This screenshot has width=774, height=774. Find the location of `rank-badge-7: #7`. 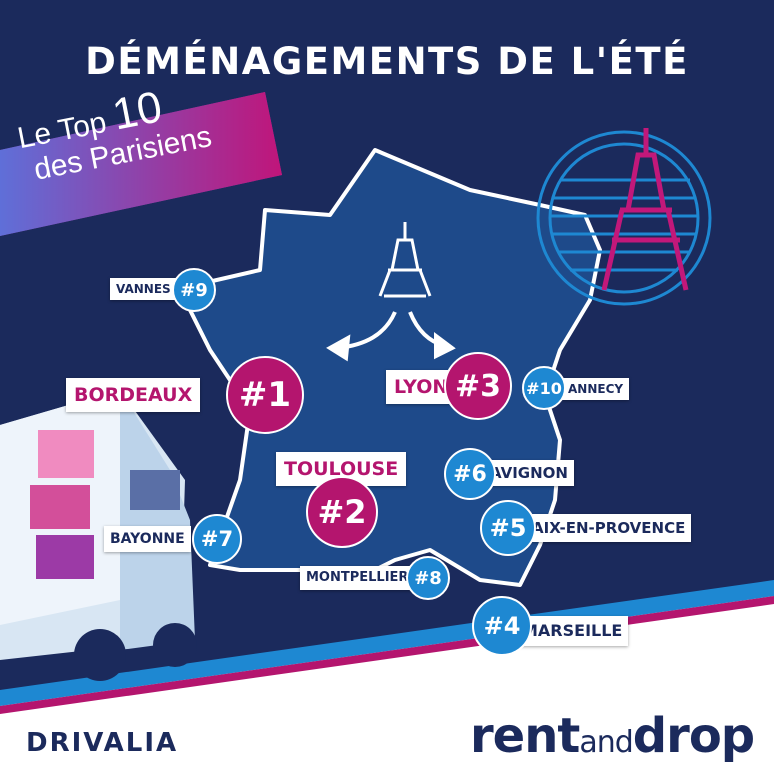

rank-badge-7: #7 is located at coordinates (217, 539).